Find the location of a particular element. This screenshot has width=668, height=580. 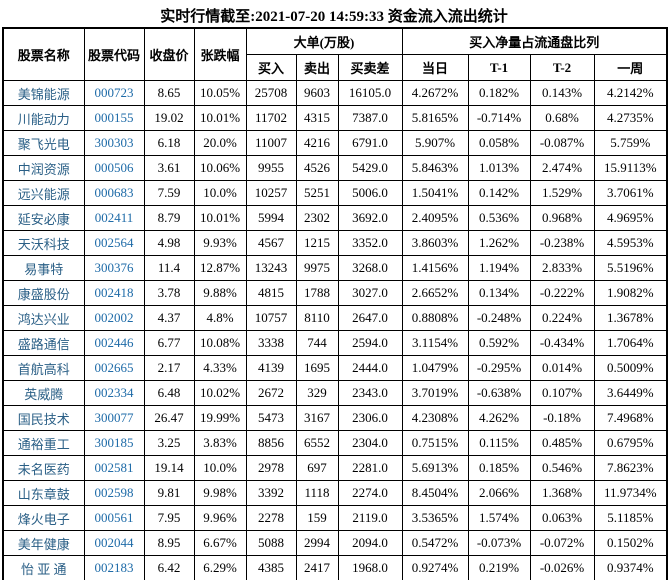

day-ratio-cell: 1.4156% is located at coordinates (435, 268).